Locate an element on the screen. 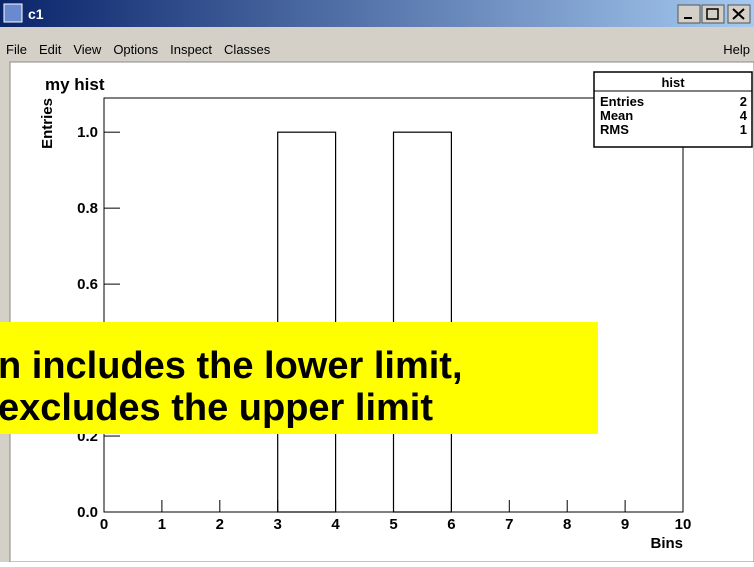 The width and height of the screenshot is (754, 567). menu-item: View is located at coordinates (87, 49).